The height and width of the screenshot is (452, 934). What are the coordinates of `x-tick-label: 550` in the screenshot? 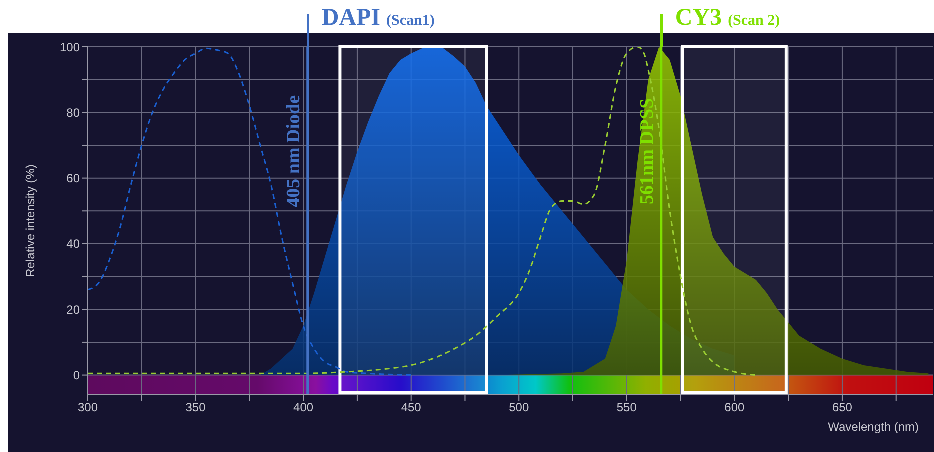 It's located at (627, 407).